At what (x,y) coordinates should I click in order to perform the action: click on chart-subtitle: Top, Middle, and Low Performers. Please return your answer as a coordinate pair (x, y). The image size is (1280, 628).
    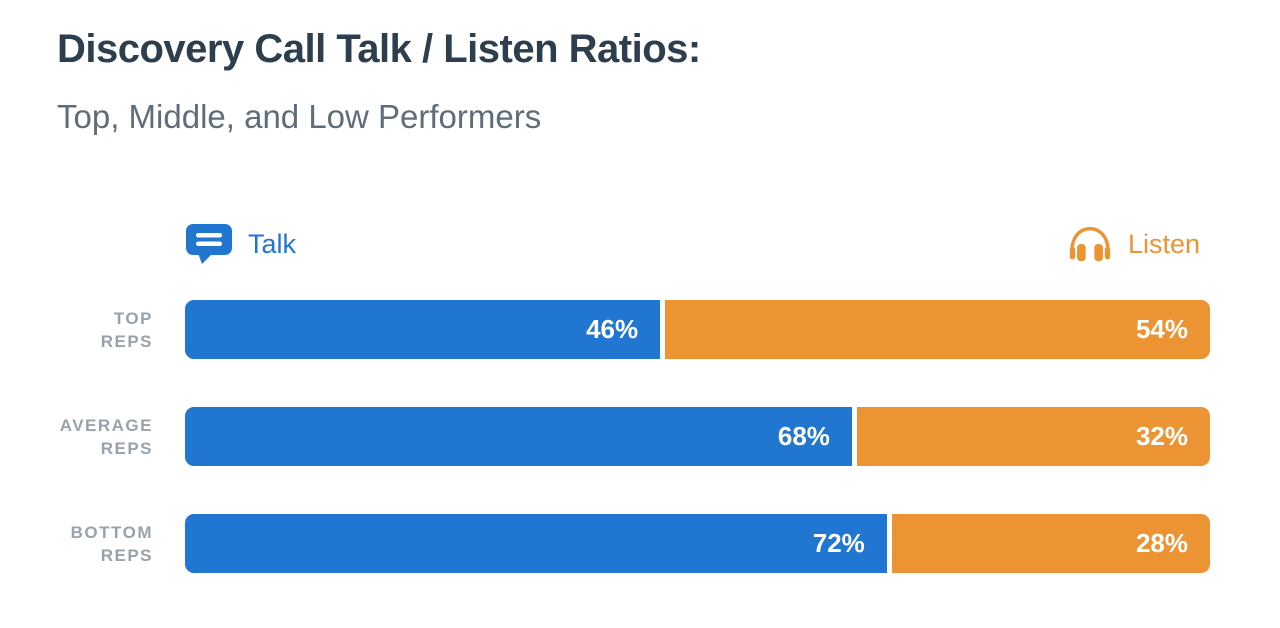
    Looking at the image, I should click on (299, 117).